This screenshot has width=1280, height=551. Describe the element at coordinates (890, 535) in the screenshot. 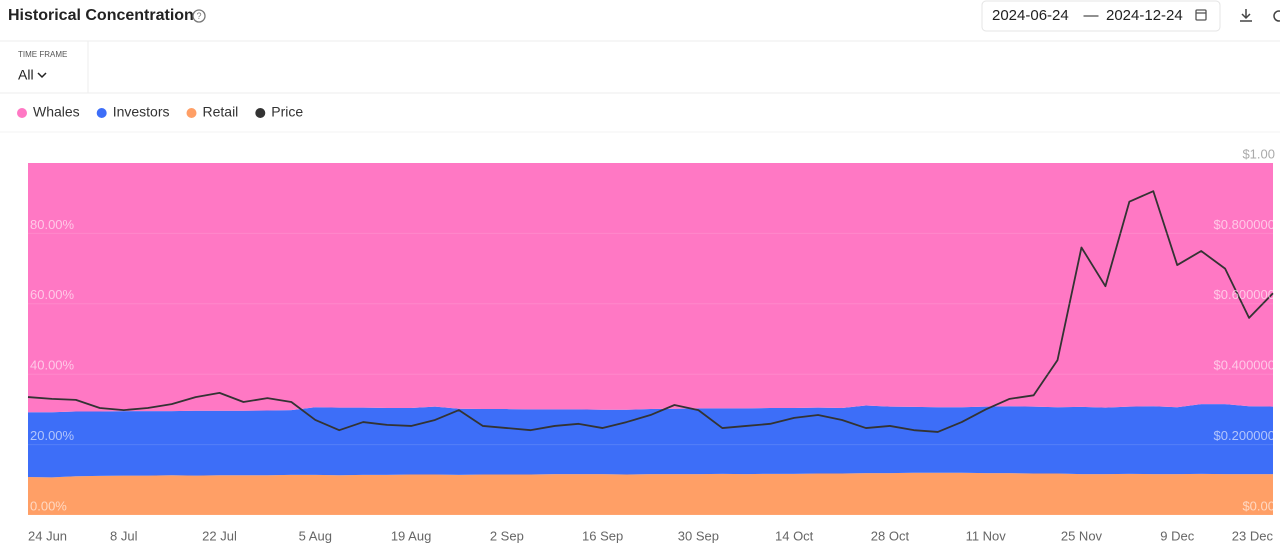

I see `x-tick-label: 28 Oct` at that location.